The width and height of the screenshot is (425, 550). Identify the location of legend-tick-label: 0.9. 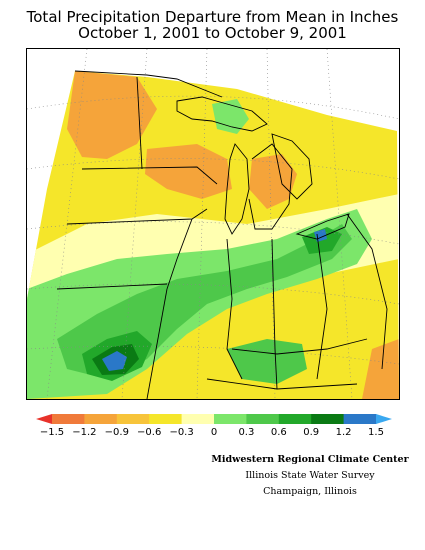
(311, 432).